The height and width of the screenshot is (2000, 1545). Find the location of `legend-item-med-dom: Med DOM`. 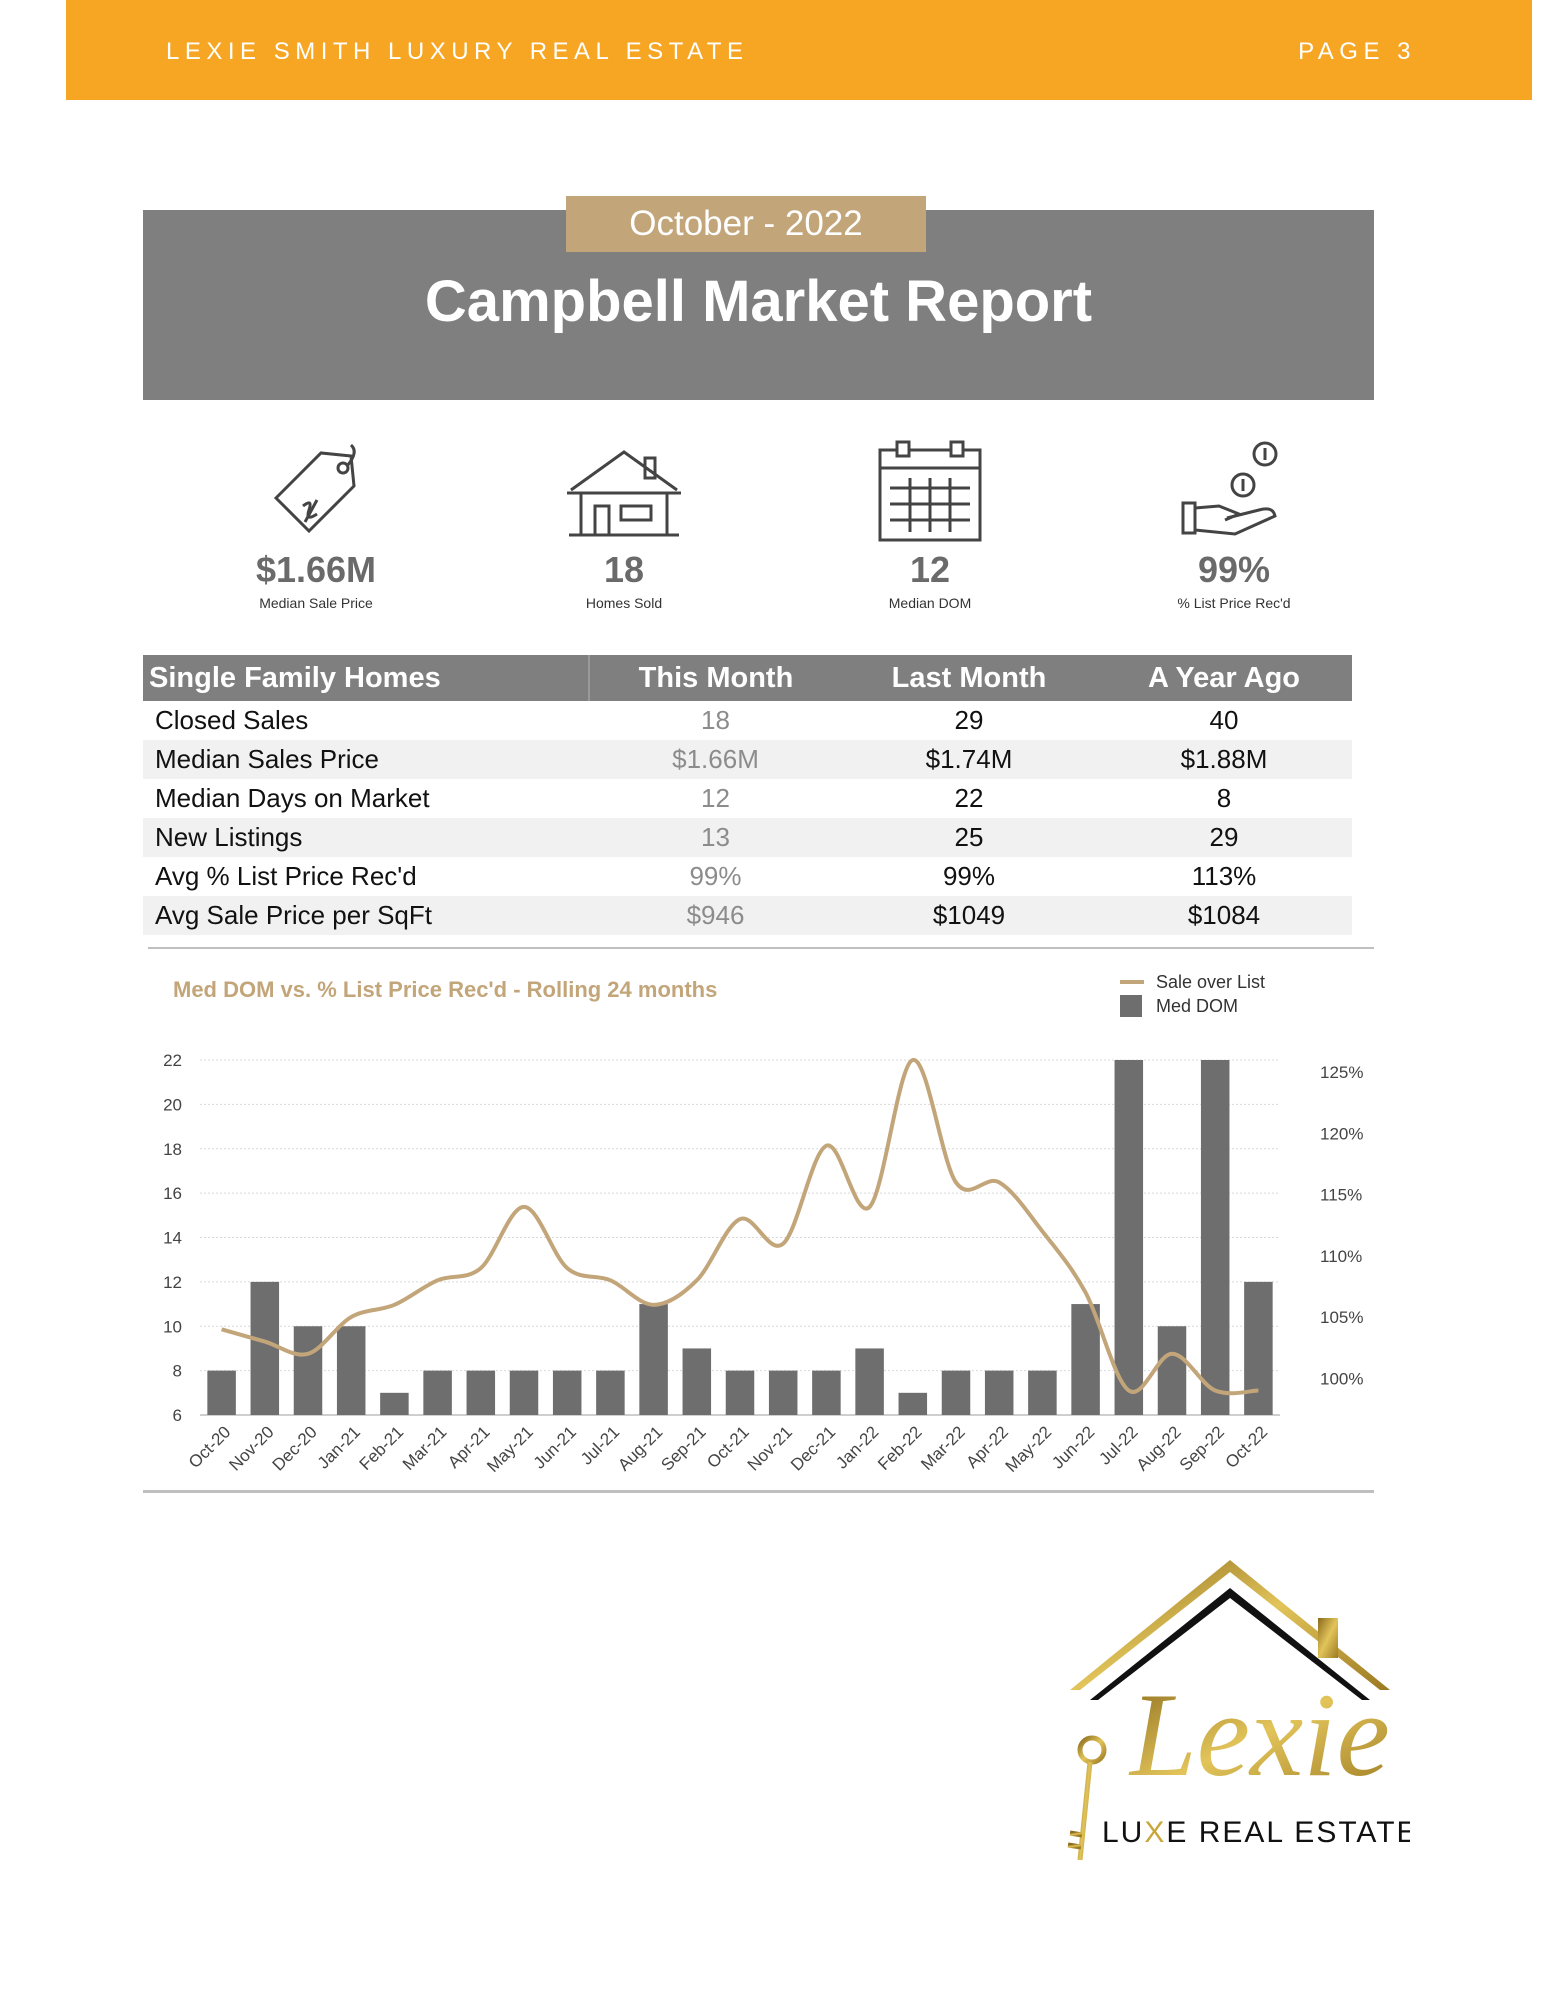

legend-item-med-dom: Med DOM is located at coordinates (1192, 1006).